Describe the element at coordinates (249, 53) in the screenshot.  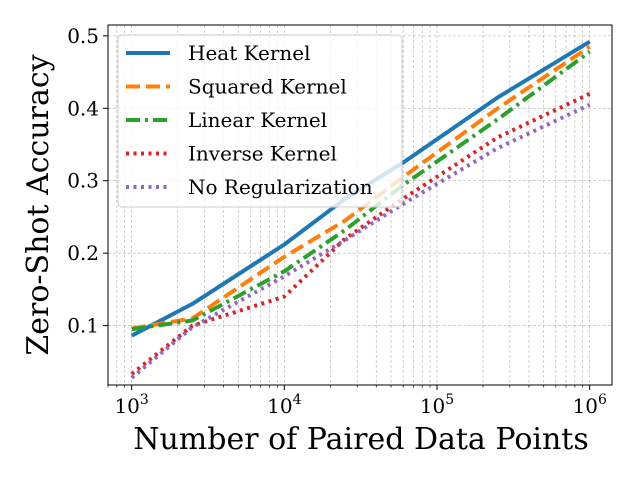
I see `legend-label: Heat Kernel` at that location.